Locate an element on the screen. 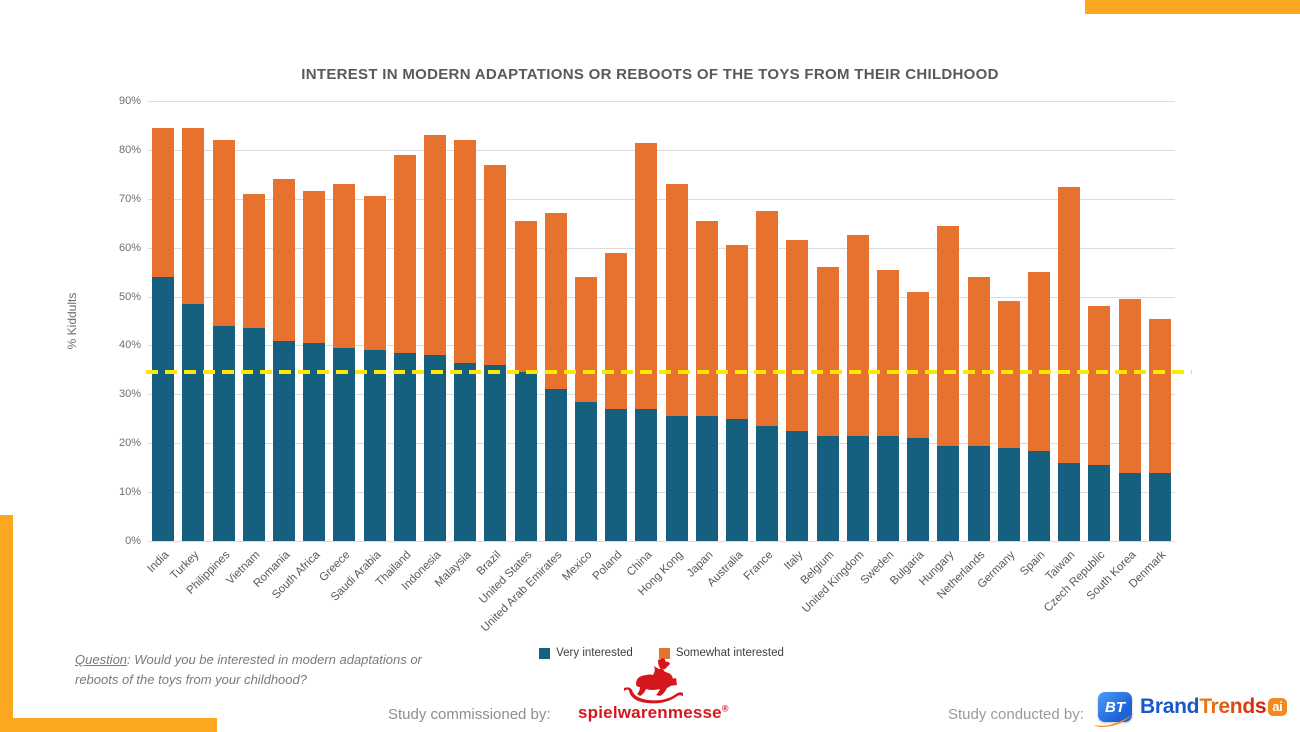 The width and height of the screenshot is (1300, 732). bar-sweden is located at coordinates (888, 405).